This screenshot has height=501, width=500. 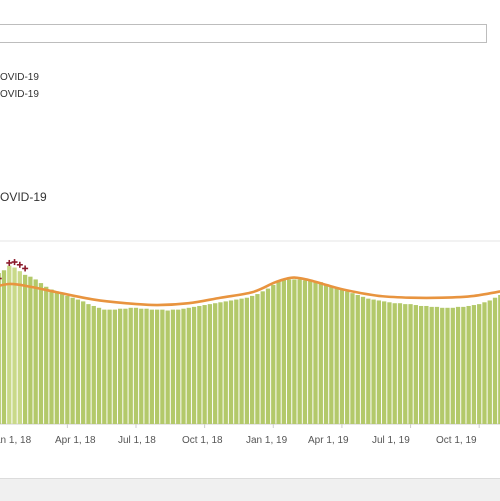 What do you see at coordinates (75, 440) in the screenshot?
I see `x-tick-label: Apr 1, 18` at bounding box center [75, 440].